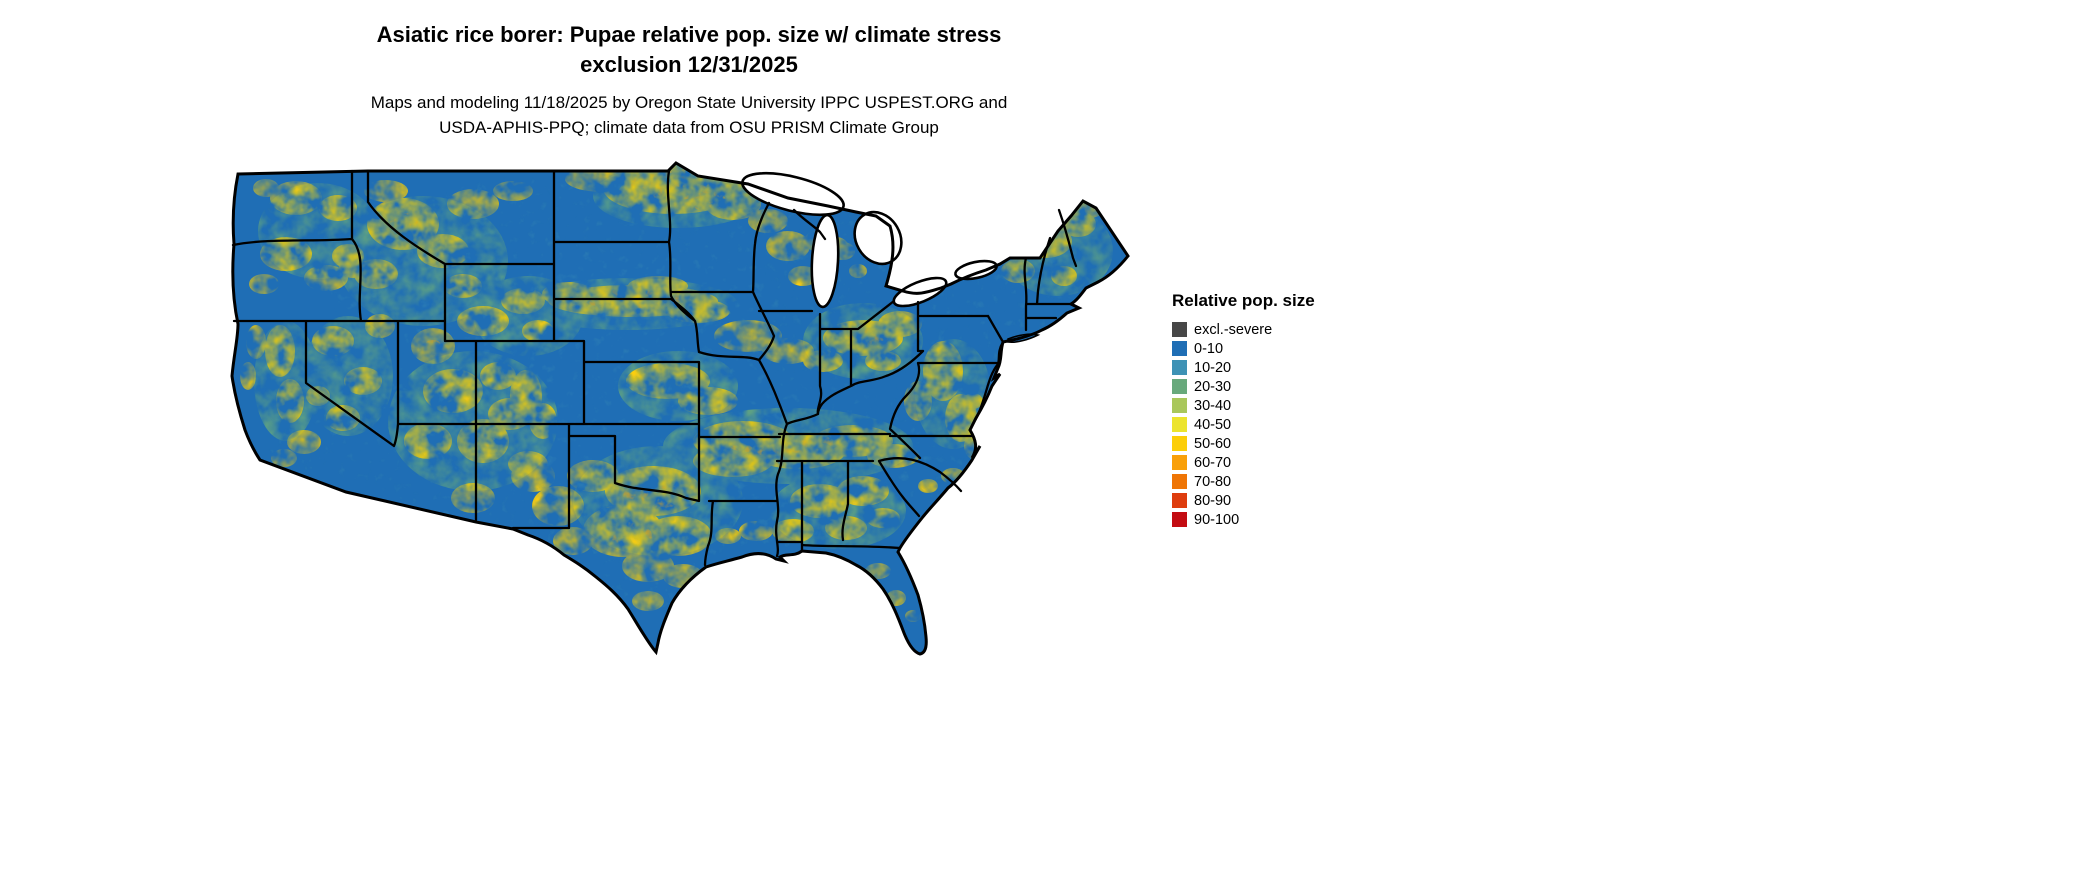 This screenshot has width=2100, height=892. I want to click on legend-label: 40-50, so click(1213, 424).